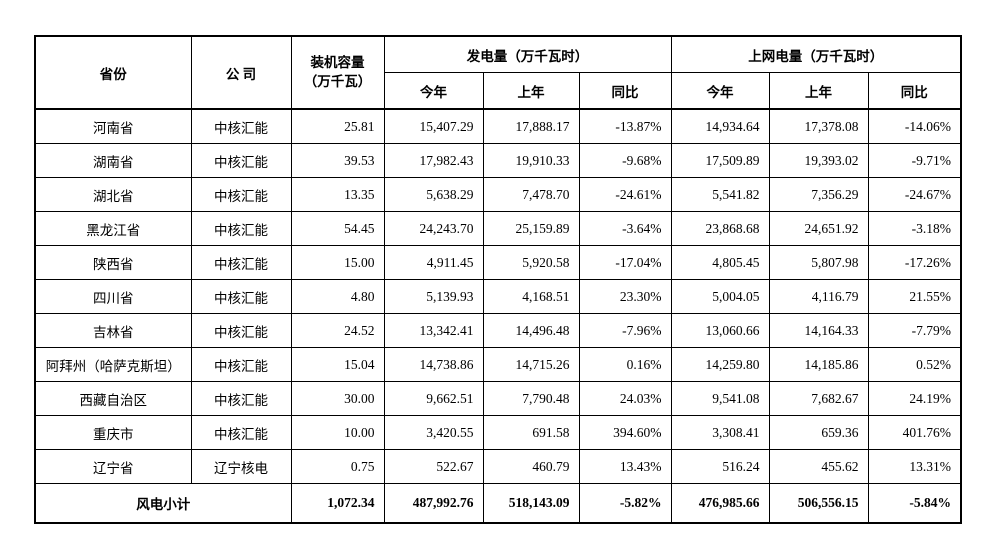 Image resolution: width=1001 pixels, height=557 pixels. What do you see at coordinates (433, 398) in the screenshot?
I see `cell-gen-this-year: 9,662.51` at bounding box center [433, 398].